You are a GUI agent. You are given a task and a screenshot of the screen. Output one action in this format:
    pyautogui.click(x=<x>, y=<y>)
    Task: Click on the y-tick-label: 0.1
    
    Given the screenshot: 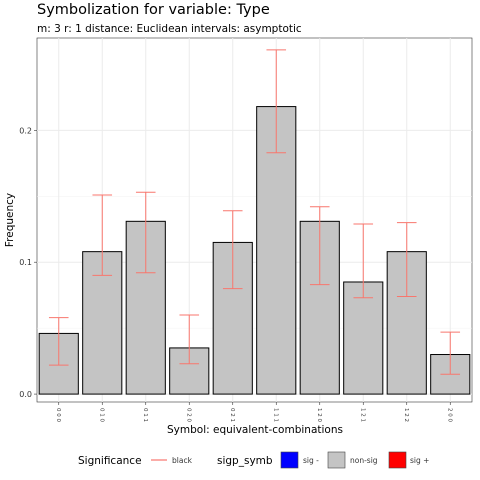 What is the action you would take?
    pyautogui.click(x=25, y=262)
    